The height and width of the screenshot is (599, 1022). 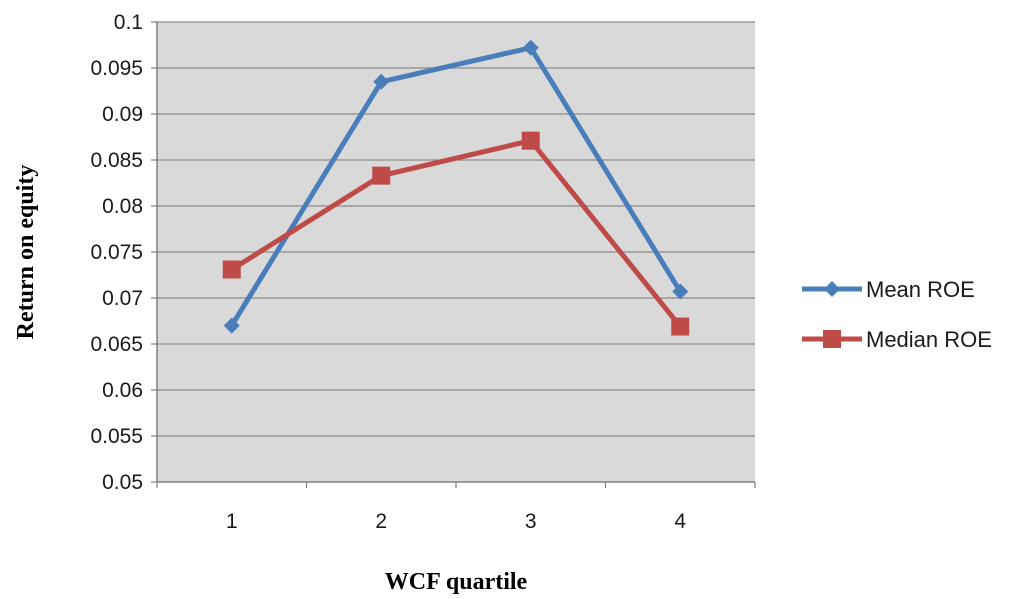 I want to click on legend-item: Median ROE, so click(x=897, y=339).